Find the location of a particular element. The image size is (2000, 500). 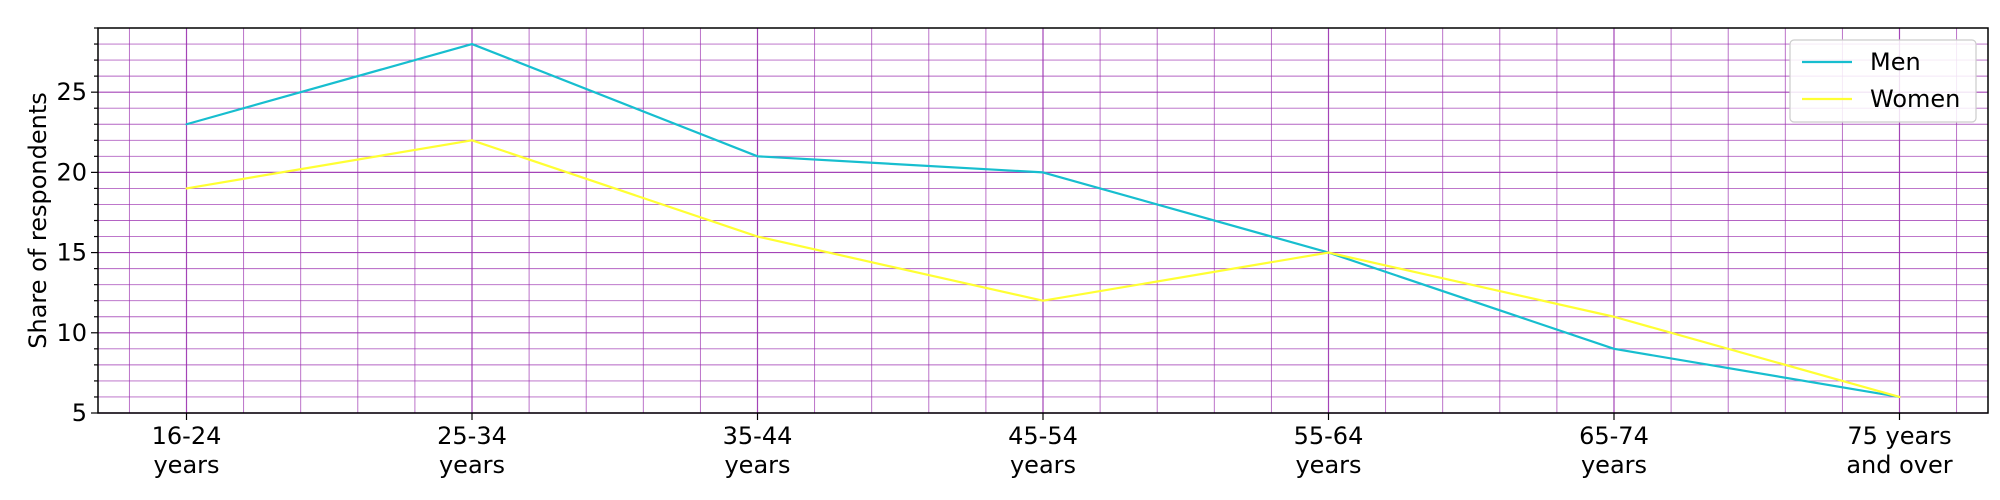

x-tick-label-line: 65-74 is located at coordinates (1614, 436).